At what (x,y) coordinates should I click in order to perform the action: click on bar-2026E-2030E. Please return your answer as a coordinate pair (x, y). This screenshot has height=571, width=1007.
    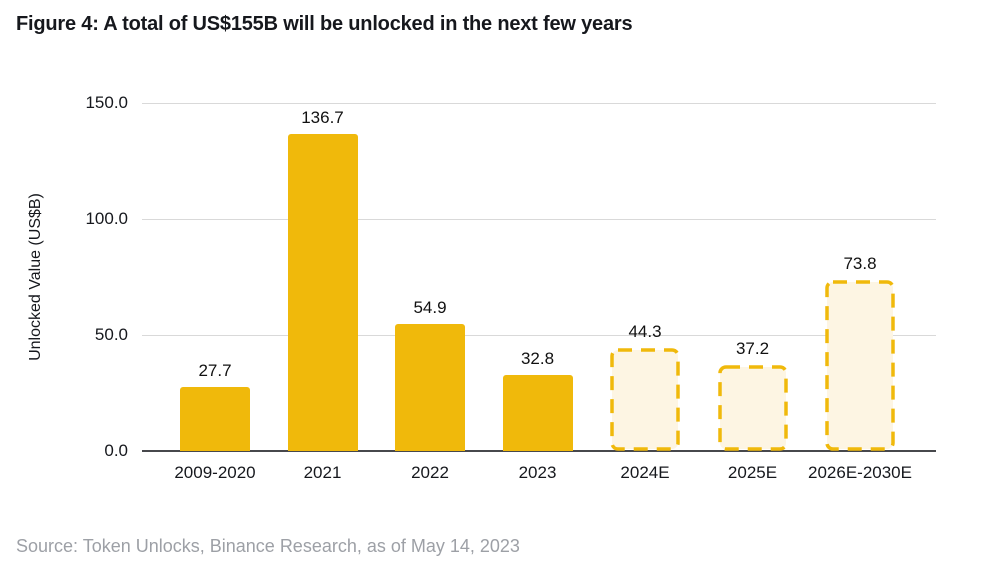
    Looking at the image, I should click on (860, 365).